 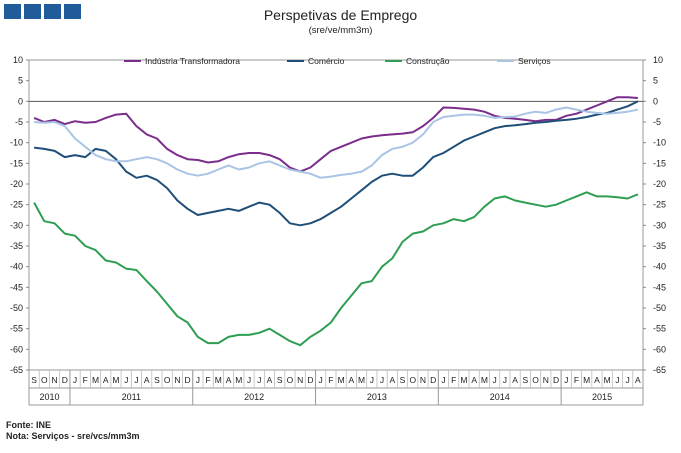 What do you see at coordinates (659, 329) in the screenshot?
I see `y-tick-label-right: -55` at bounding box center [659, 329].